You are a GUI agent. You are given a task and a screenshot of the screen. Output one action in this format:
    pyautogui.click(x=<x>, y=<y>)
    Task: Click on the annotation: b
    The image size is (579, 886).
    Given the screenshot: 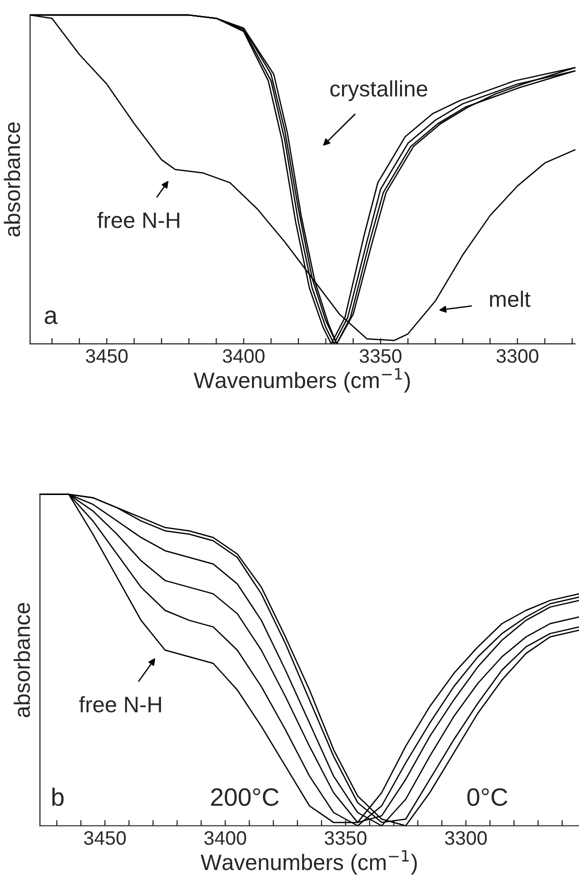 What is the action you would take?
    pyautogui.click(x=58, y=797)
    